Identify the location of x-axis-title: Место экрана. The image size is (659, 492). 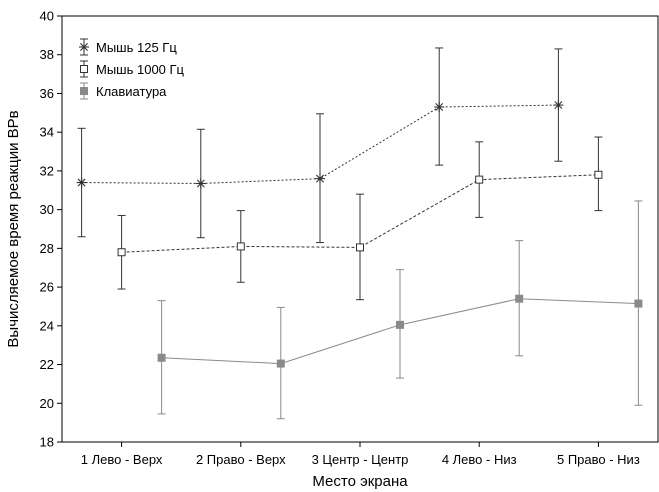
(360, 481).